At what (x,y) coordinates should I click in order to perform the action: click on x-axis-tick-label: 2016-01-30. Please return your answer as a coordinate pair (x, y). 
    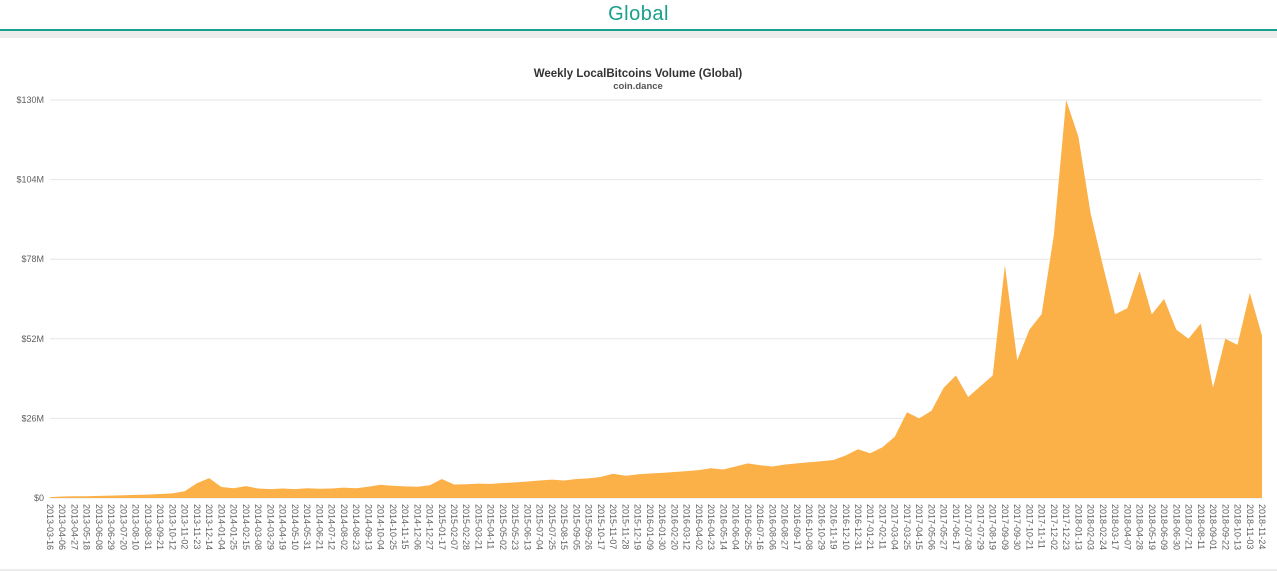
    Looking at the image, I should click on (662, 527).